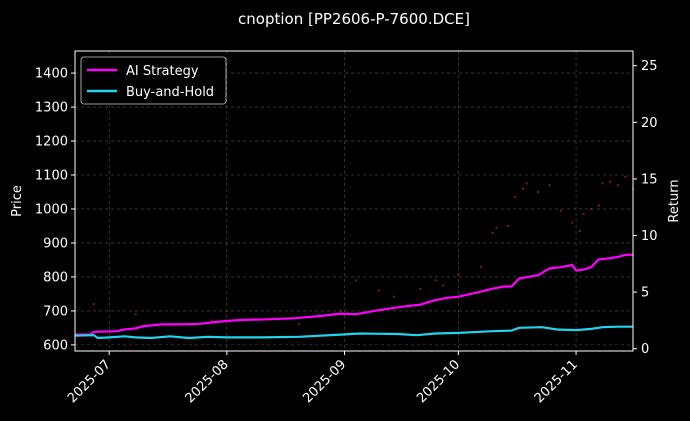 Image resolution: width=690 pixels, height=421 pixels. What do you see at coordinates (170, 92) in the screenshot?
I see `legend-label-buy-and-hold: Buy-and-Hold` at bounding box center [170, 92].